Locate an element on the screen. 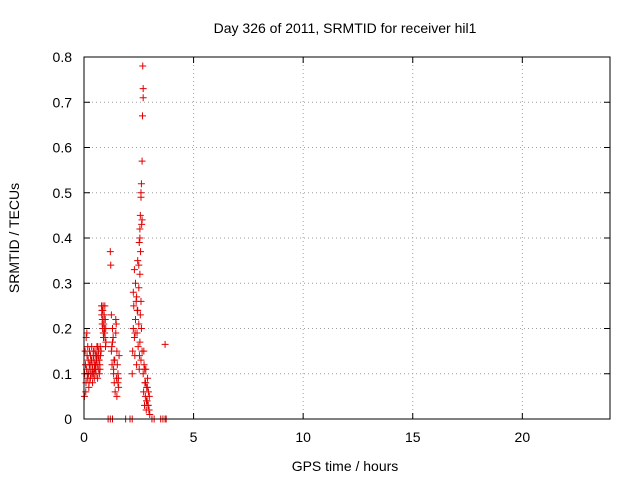 The height and width of the screenshot is (480, 640). y-tick: 0.6 is located at coordinates (331, 148).